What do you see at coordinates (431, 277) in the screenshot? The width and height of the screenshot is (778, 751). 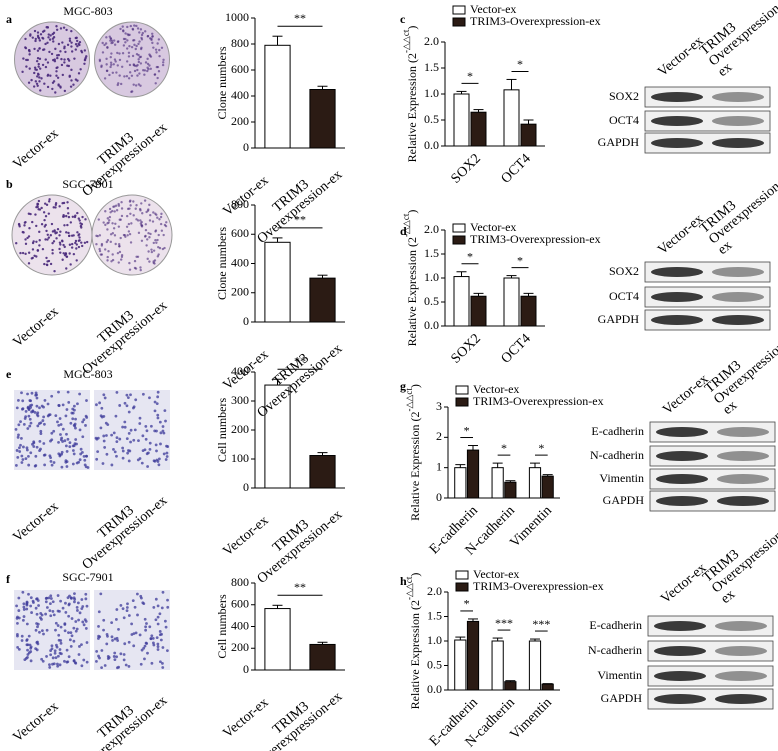 I see `y-tick-label: 1.0` at bounding box center [431, 277].